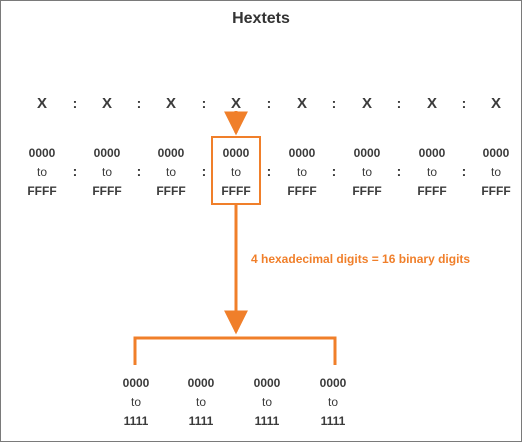 The image size is (522, 442). What do you see at coordinates (361, 259) in the screenshot?
I see `hex-binary-annotation: 4 hexadecimal digits = 16 binary digits` at bounding box center [361, 259].